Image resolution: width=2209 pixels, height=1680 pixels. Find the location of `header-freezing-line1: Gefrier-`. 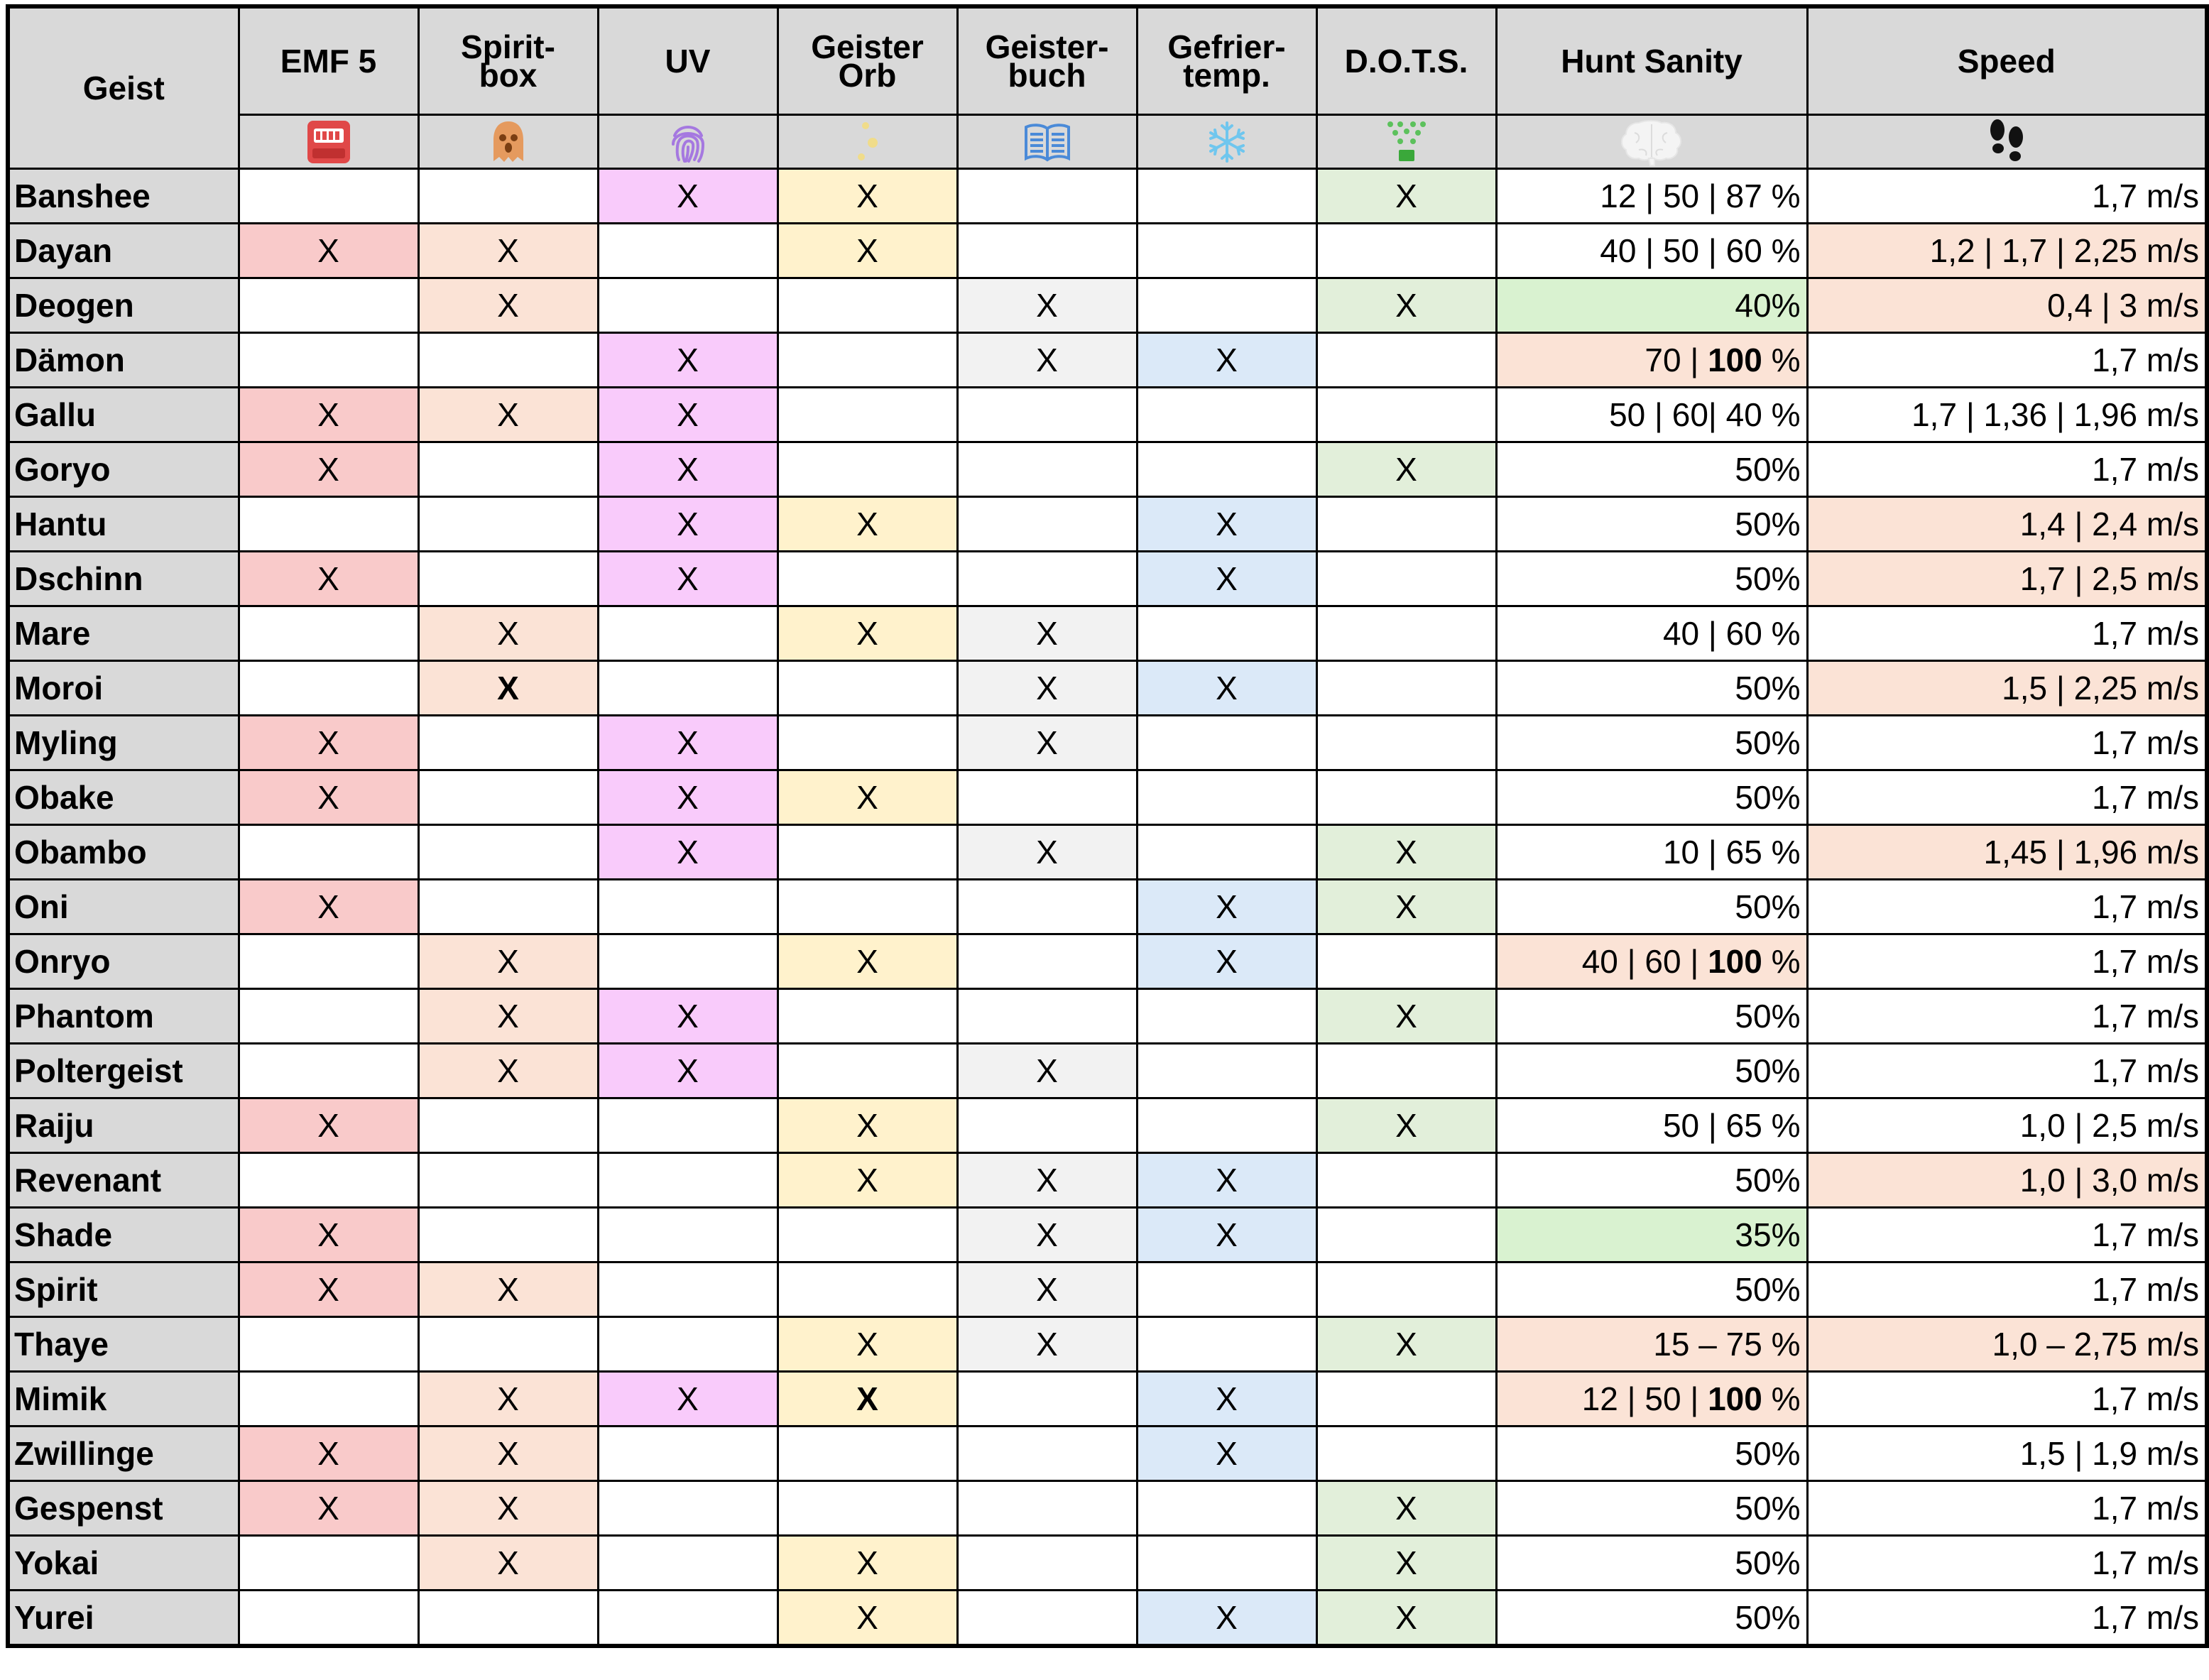

header-freezing-line1: Gefrier- is located at coordinates (1226, 47).